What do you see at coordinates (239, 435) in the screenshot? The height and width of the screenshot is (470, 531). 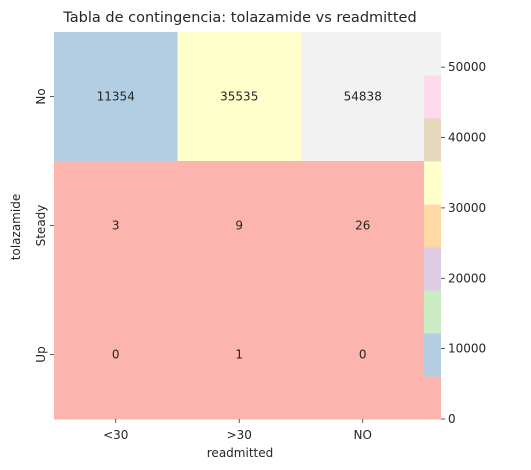 I see `x-tick-label: >30` at bounding box center [239, 435].